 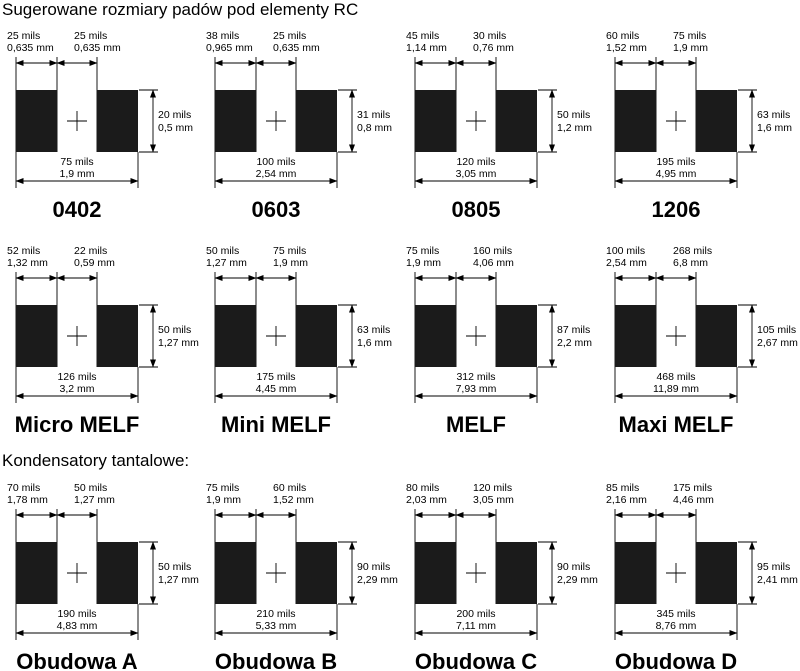 I want to click on pad-width-mils: 52 mils, so click(x=23, y=251).